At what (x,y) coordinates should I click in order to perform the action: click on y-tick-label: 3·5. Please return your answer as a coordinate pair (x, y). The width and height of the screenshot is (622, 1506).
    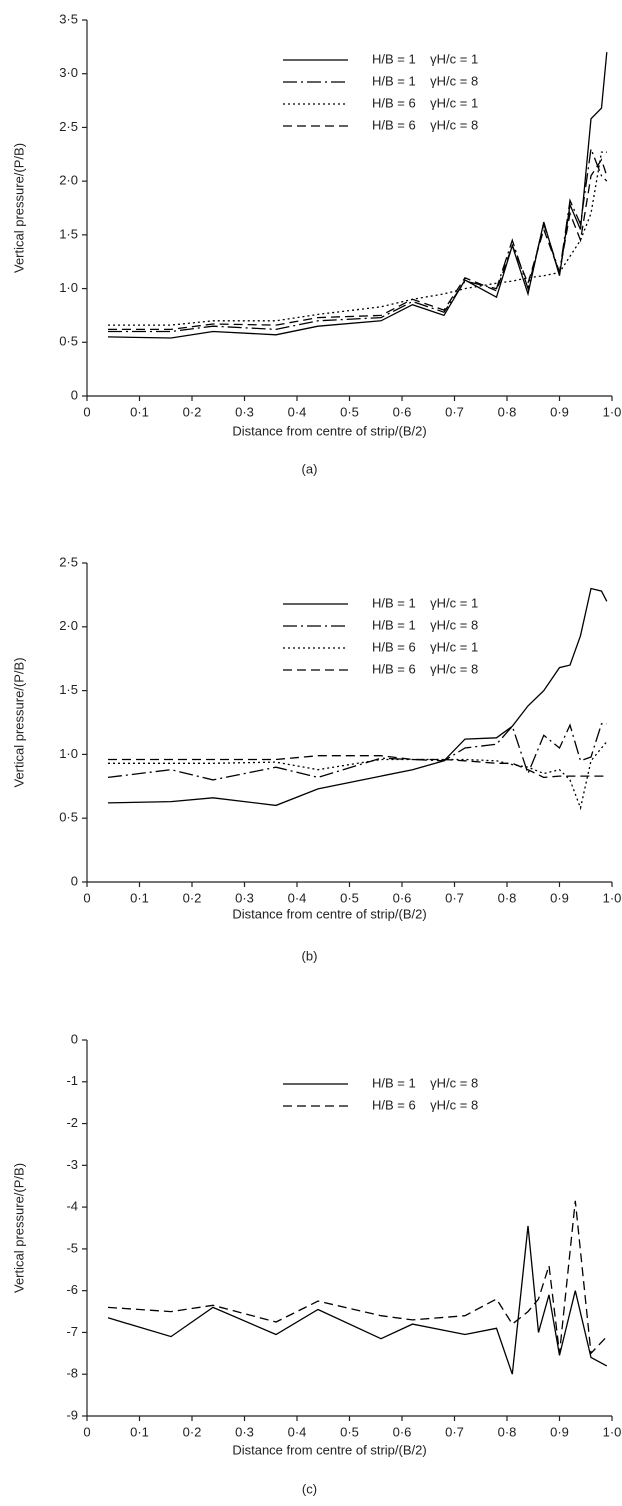
    Looking at the image, I should click on (68, 18).